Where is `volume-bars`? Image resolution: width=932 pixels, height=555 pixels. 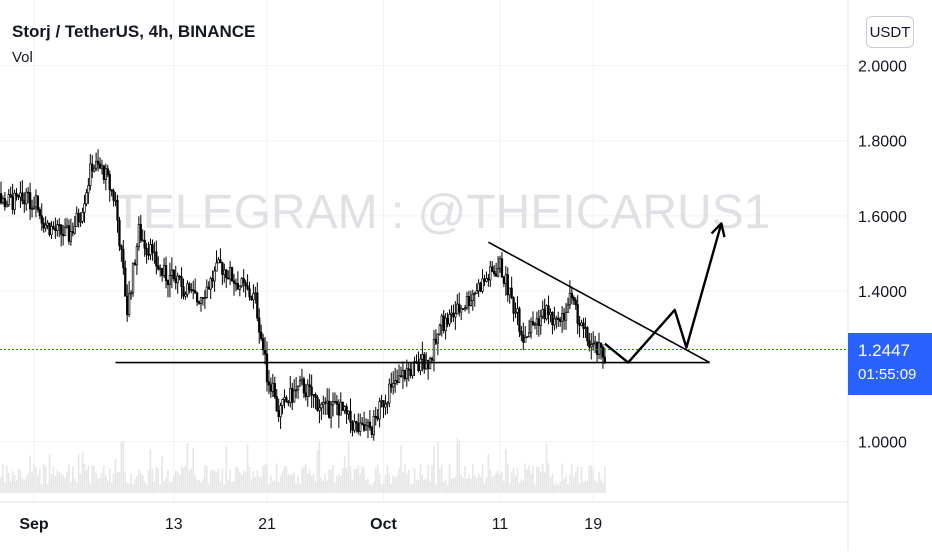 volume-bars is located at coordinates (303, 465).